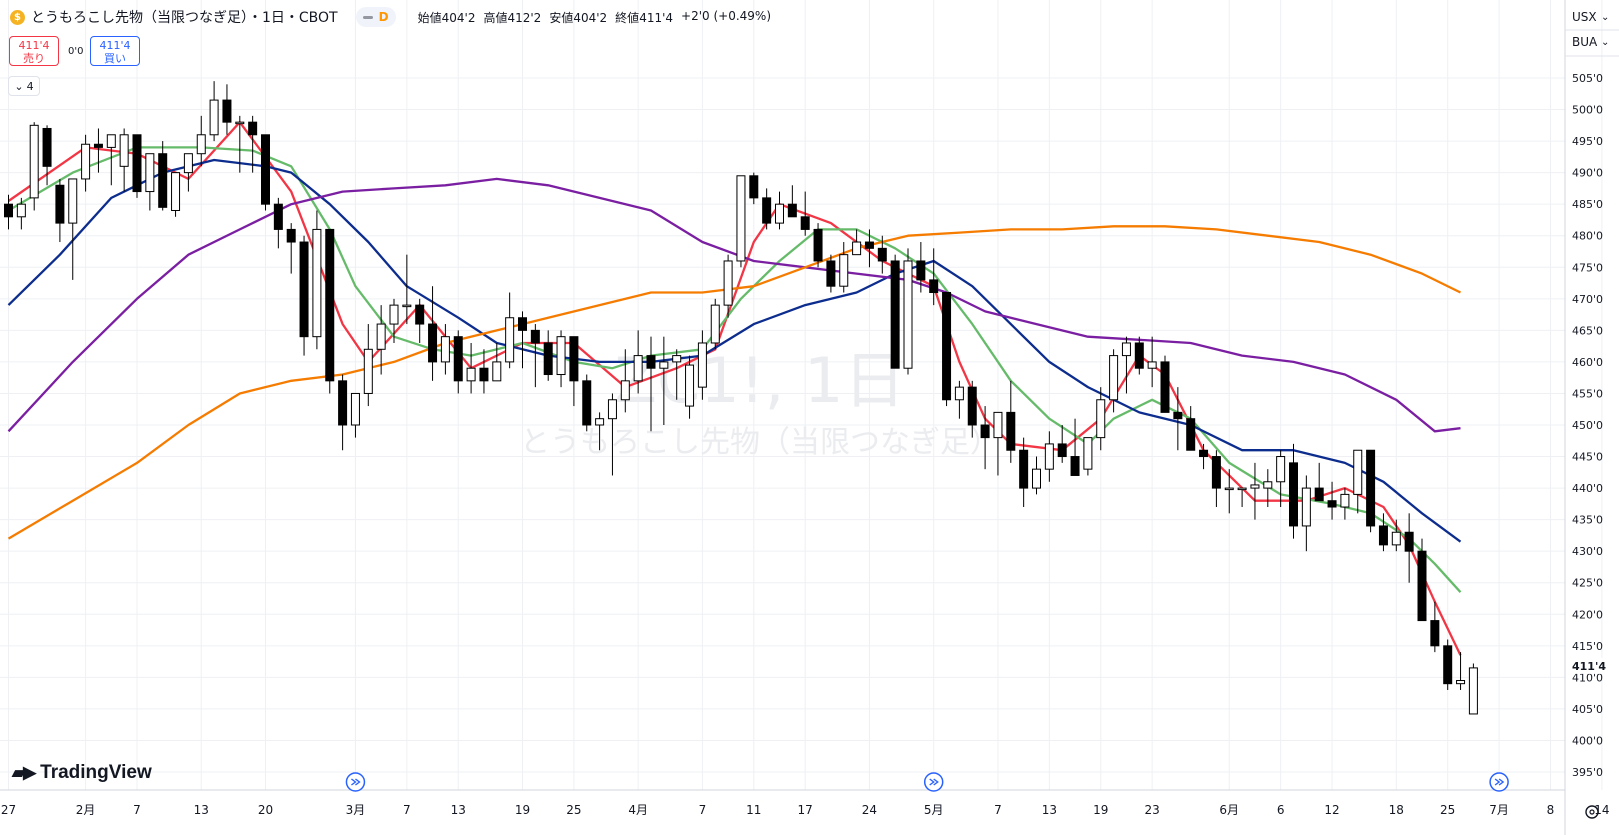 Image resolution: width=1619 pixels, height=835 pixels. I want to click on time-tick-label: 24, so click(869, 810).